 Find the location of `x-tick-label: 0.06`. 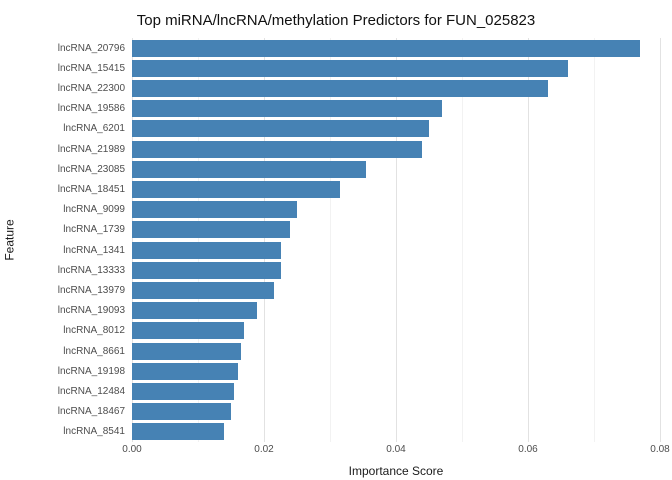

x-tick-label: 0.06 is located at coordinates (528, 449).